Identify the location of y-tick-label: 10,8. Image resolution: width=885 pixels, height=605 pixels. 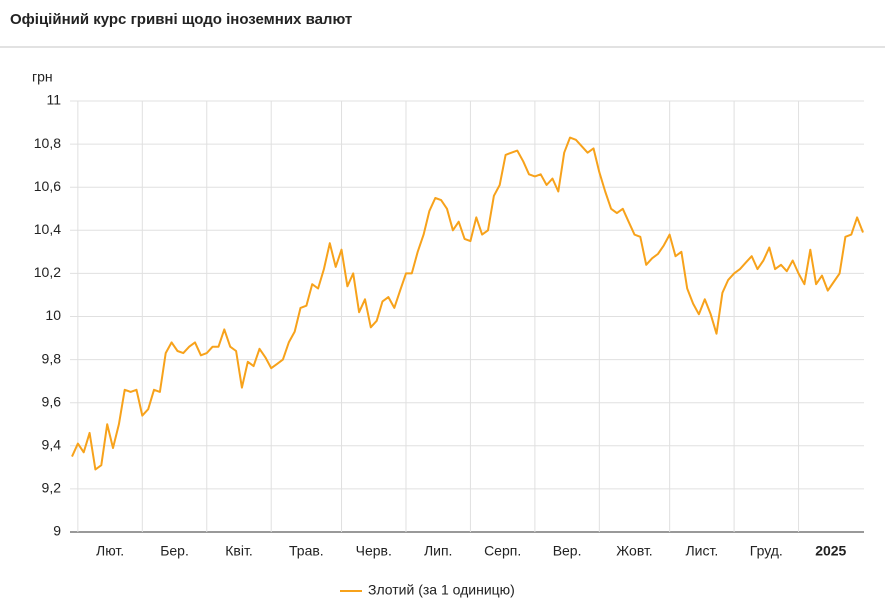
(47, 143).